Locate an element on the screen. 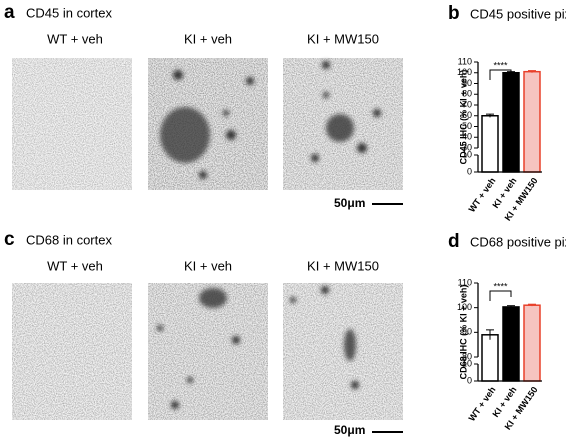 The image size is (566, 443). chart-title: CD45 positive pixels is located at coordinates (518, 13).